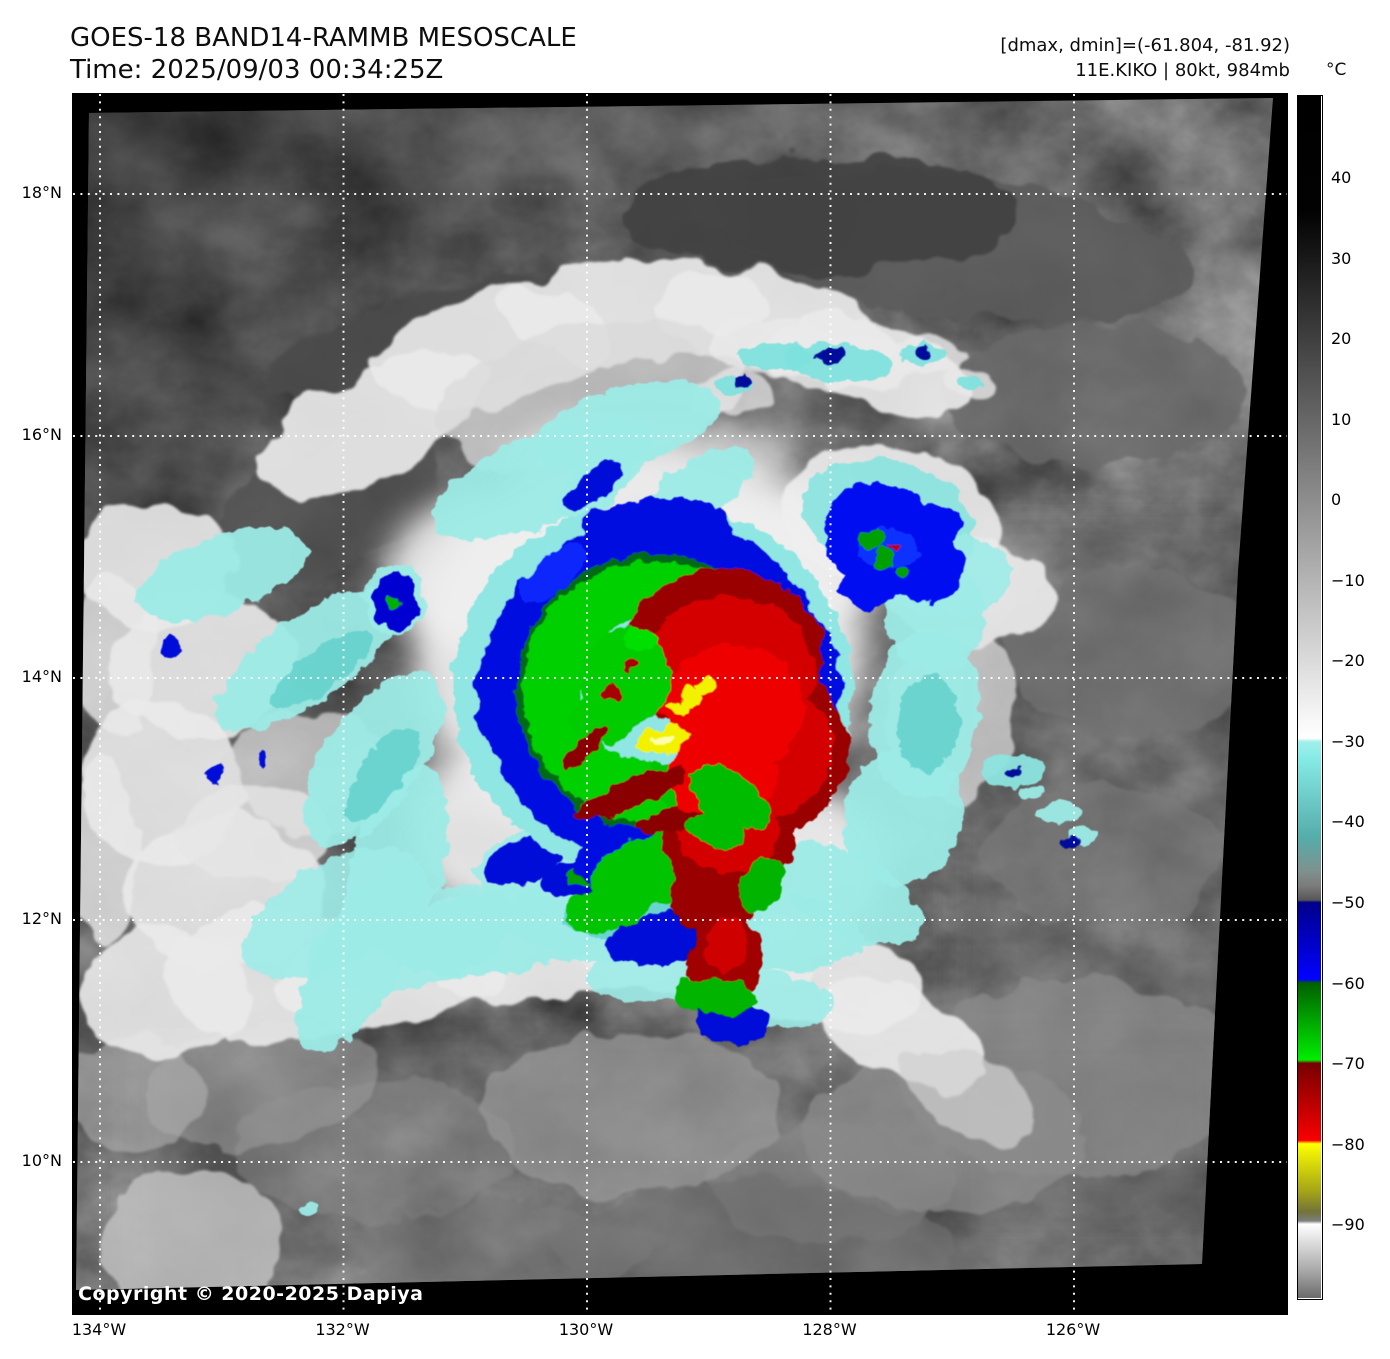 Image resolution: width=1390 pixels, height=1359 pixels. Describe the element at coordinates (1336, 500) in the screenshot. I see `colorbar-tick-label: 0` at that location.